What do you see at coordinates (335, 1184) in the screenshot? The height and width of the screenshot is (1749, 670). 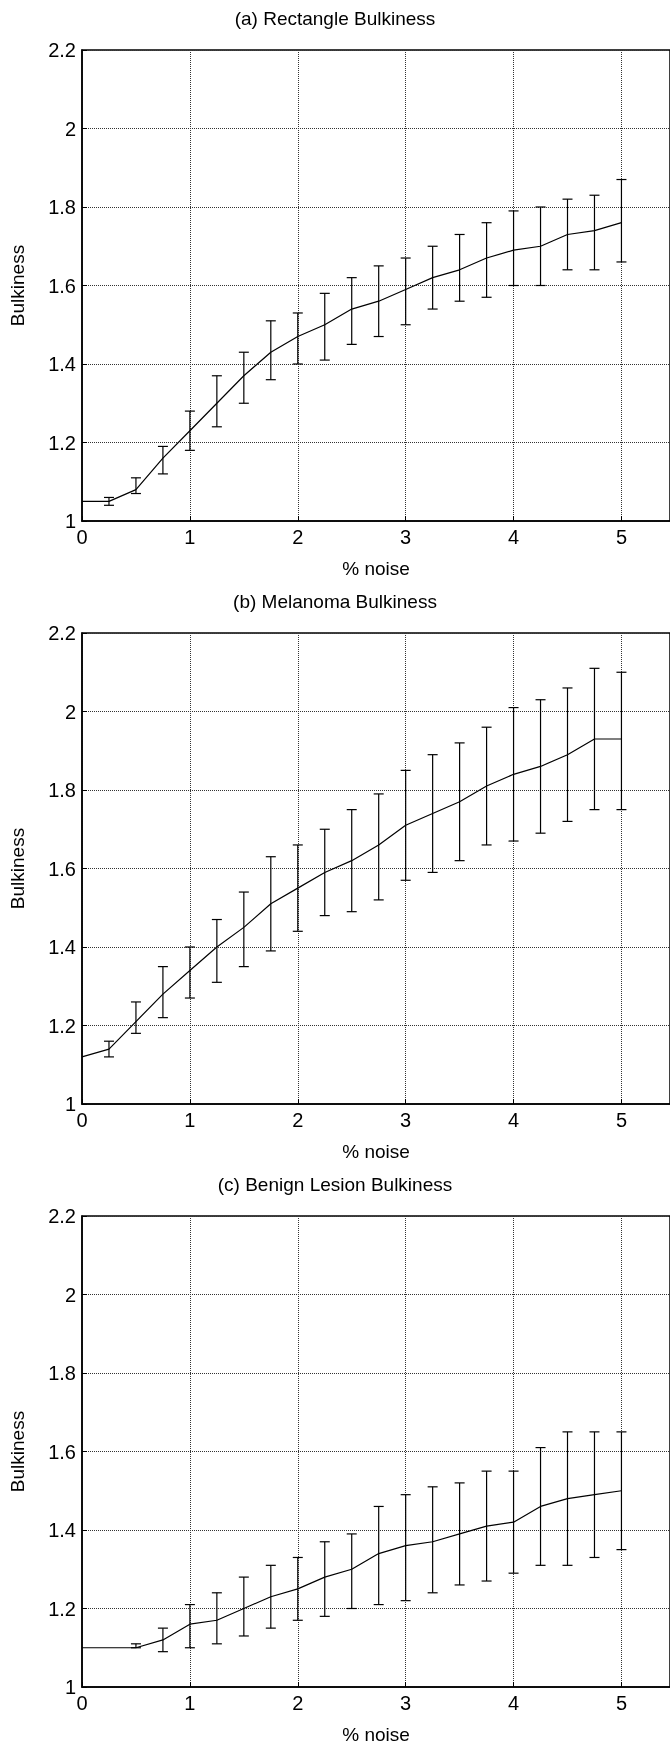 I see `chart-title: (c) Benign Lesion Bulkiness` at bounding box center [335, 1184].